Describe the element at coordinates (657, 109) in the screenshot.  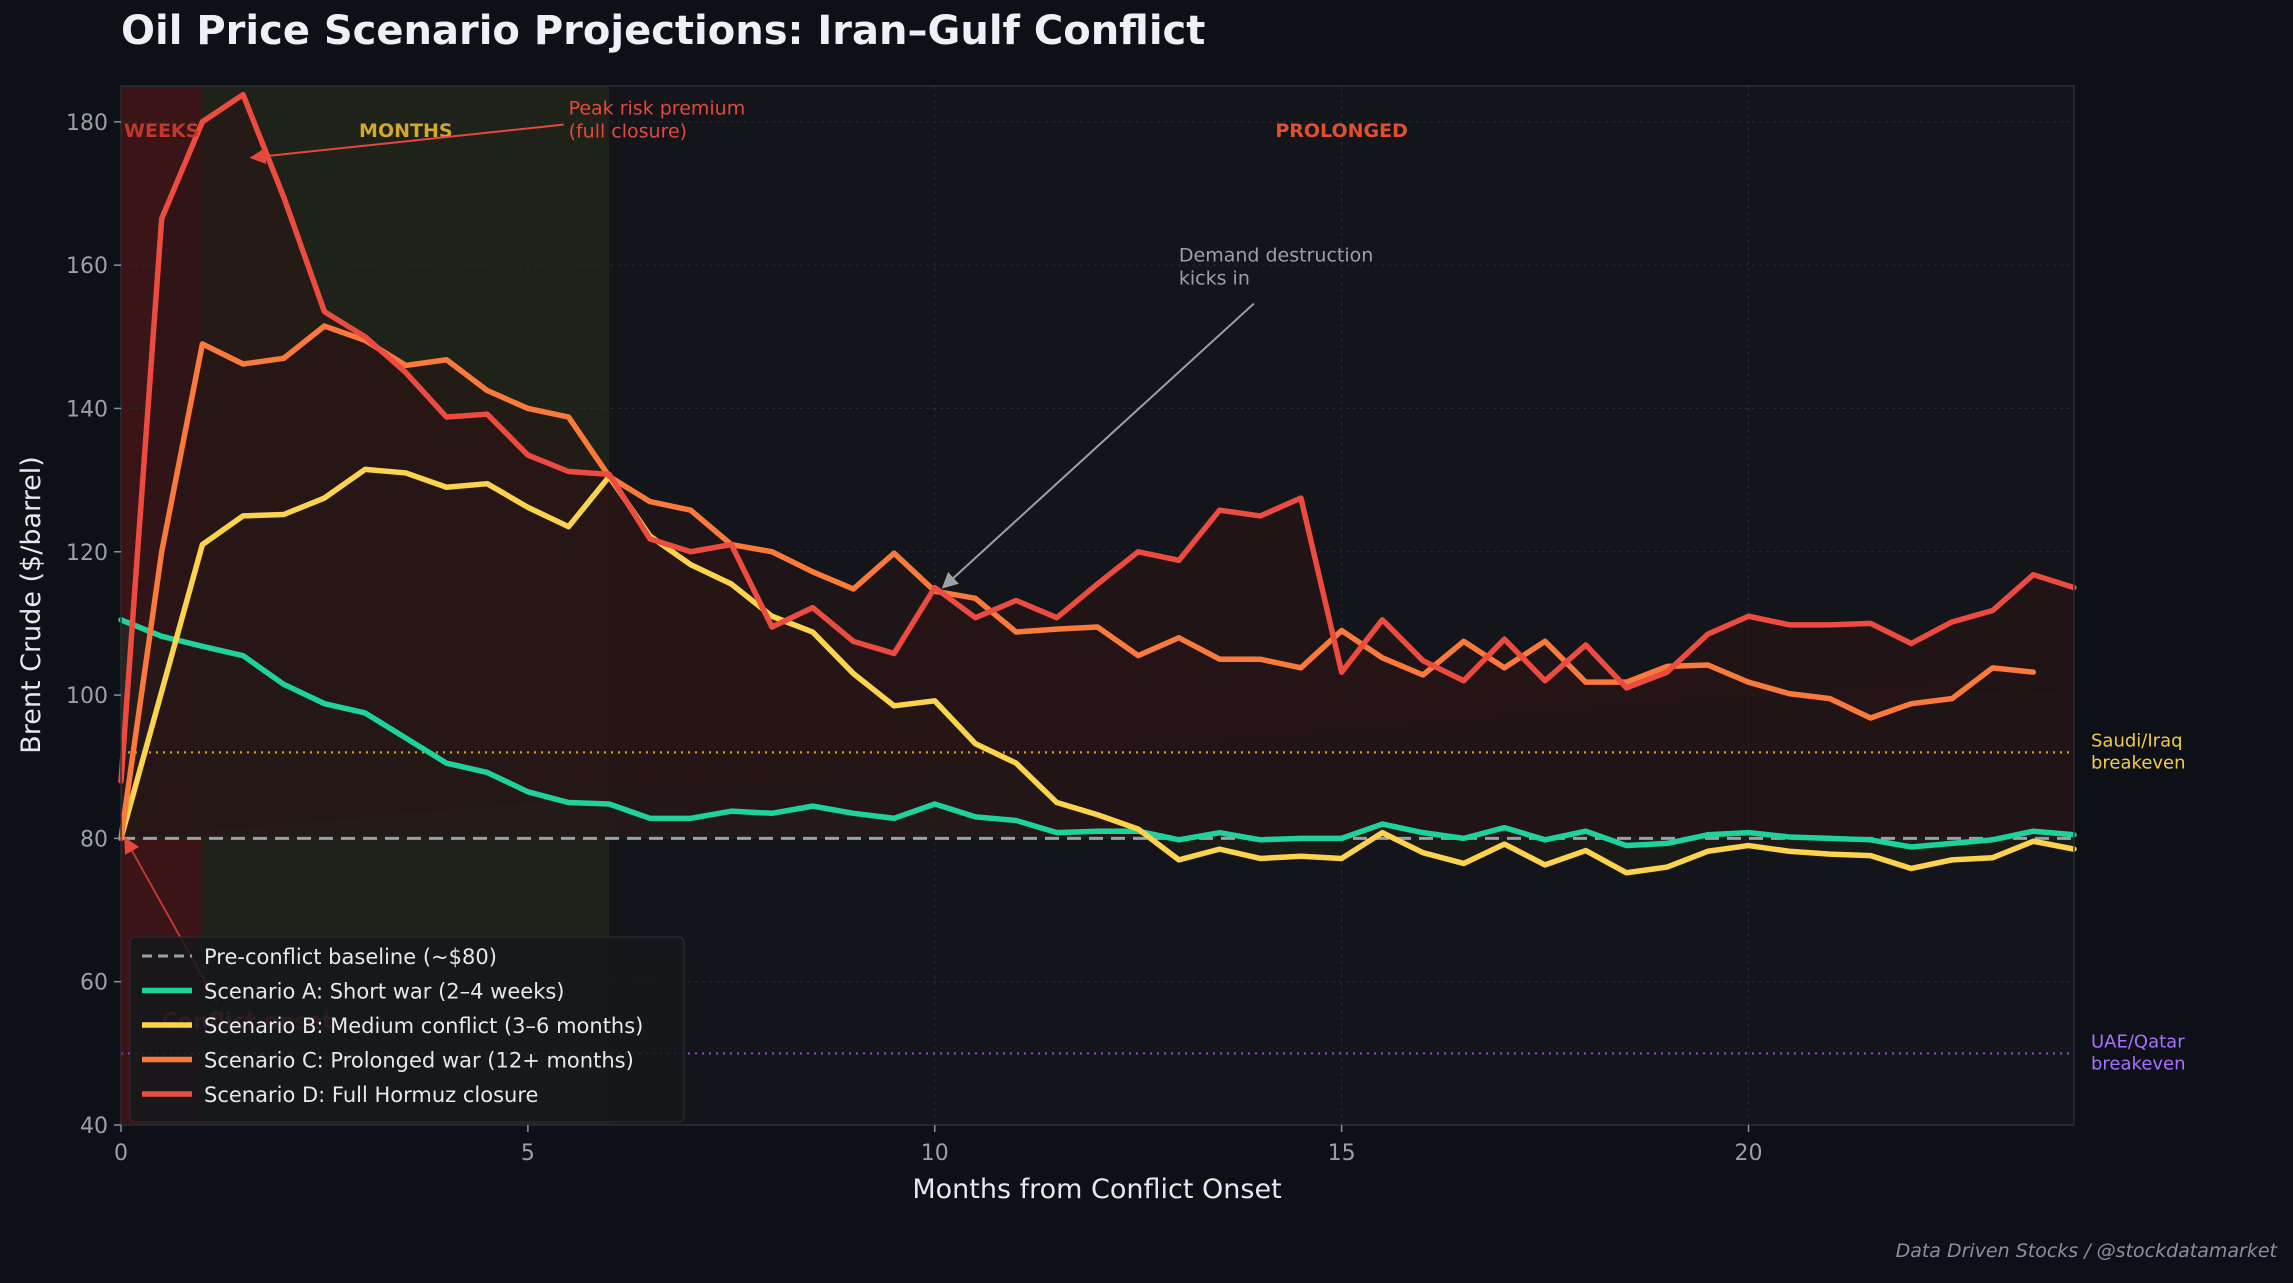
I see `annotation-text: Peak risk premium` at that location.